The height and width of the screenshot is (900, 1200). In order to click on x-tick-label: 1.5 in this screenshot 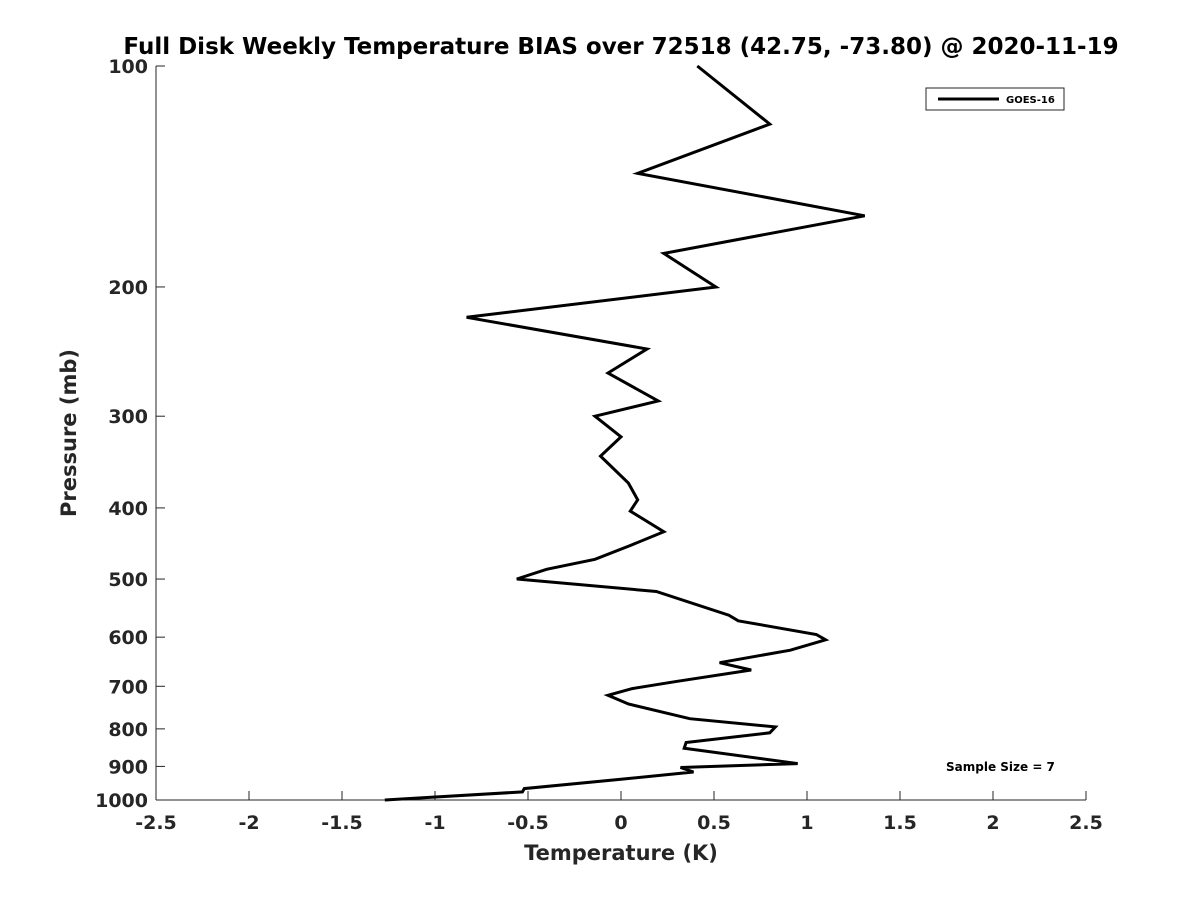, I will do `click(900, 823)`.